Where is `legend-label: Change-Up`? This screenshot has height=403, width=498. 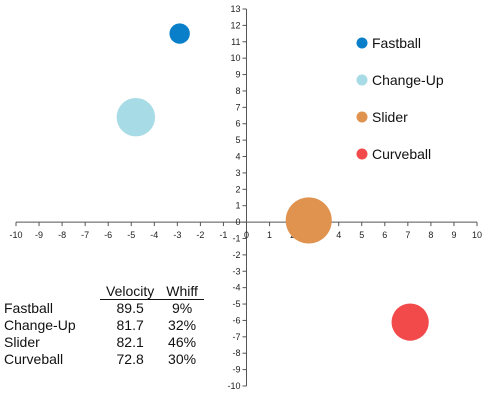 legend-label: Change-Up is located at coordinates (408, 80).